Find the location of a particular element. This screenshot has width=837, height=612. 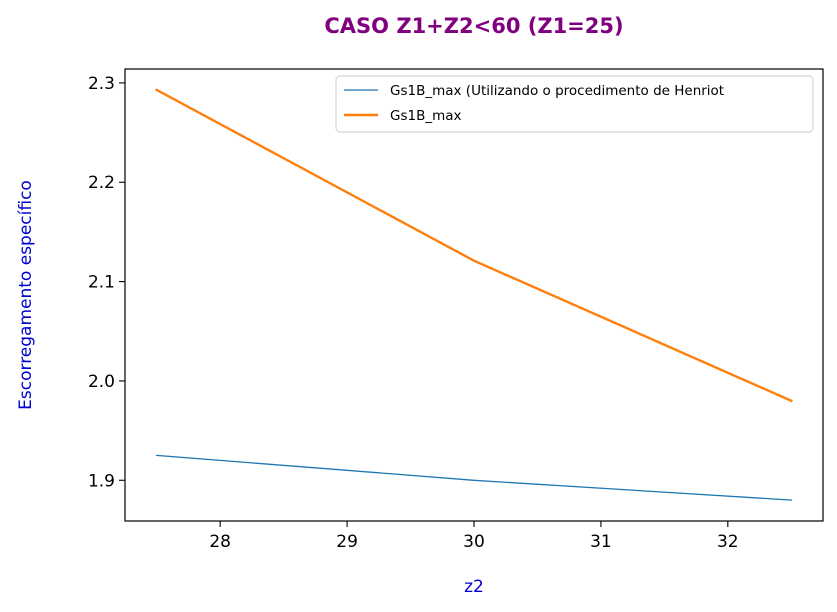

y-tick-label: 2.1 is located at coordinates (101, 283).